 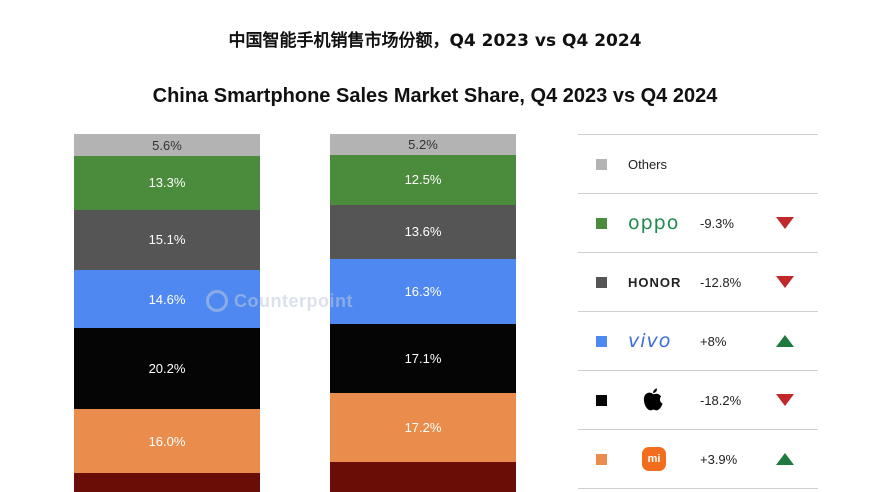 I want to click on vivo-logo: vivo, so click(x=649, y=341).